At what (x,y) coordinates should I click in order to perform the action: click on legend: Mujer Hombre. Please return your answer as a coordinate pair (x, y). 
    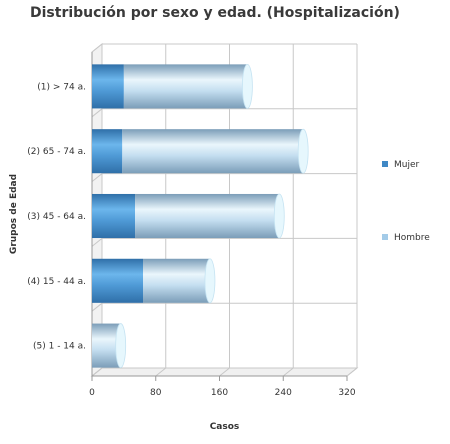
    Looking at the image, I should click on (406, 201).